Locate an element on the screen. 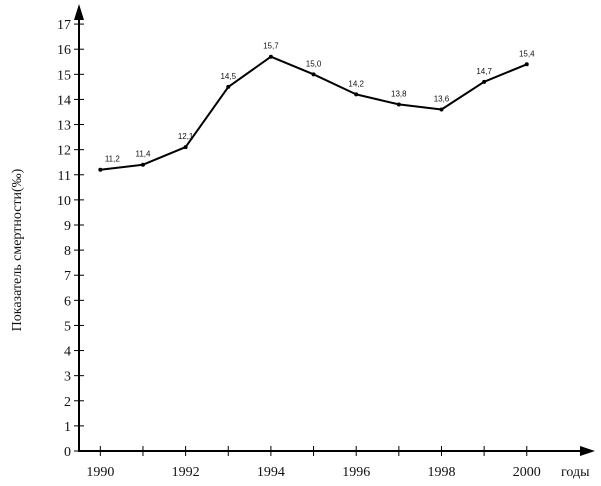 This screenshot has width=601, height=486. y-axis-arrowhead is located at coordinates (79, 12).